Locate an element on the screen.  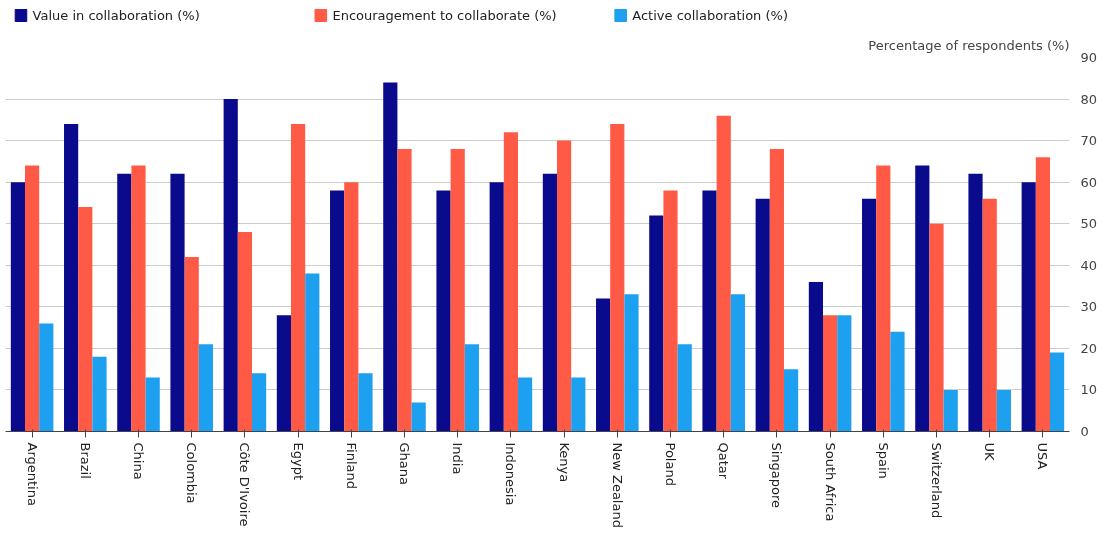
legend-label: Value in collaboration (%) is located at coordinates (116, 15).